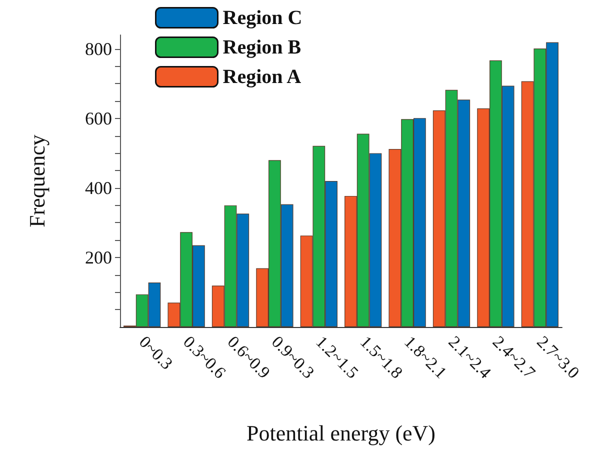 The height and width of the screenshot is (457, 592). Describe the element at coordinates (262, 17) in the screenshot. I see `legend-label: Region C` at that location.